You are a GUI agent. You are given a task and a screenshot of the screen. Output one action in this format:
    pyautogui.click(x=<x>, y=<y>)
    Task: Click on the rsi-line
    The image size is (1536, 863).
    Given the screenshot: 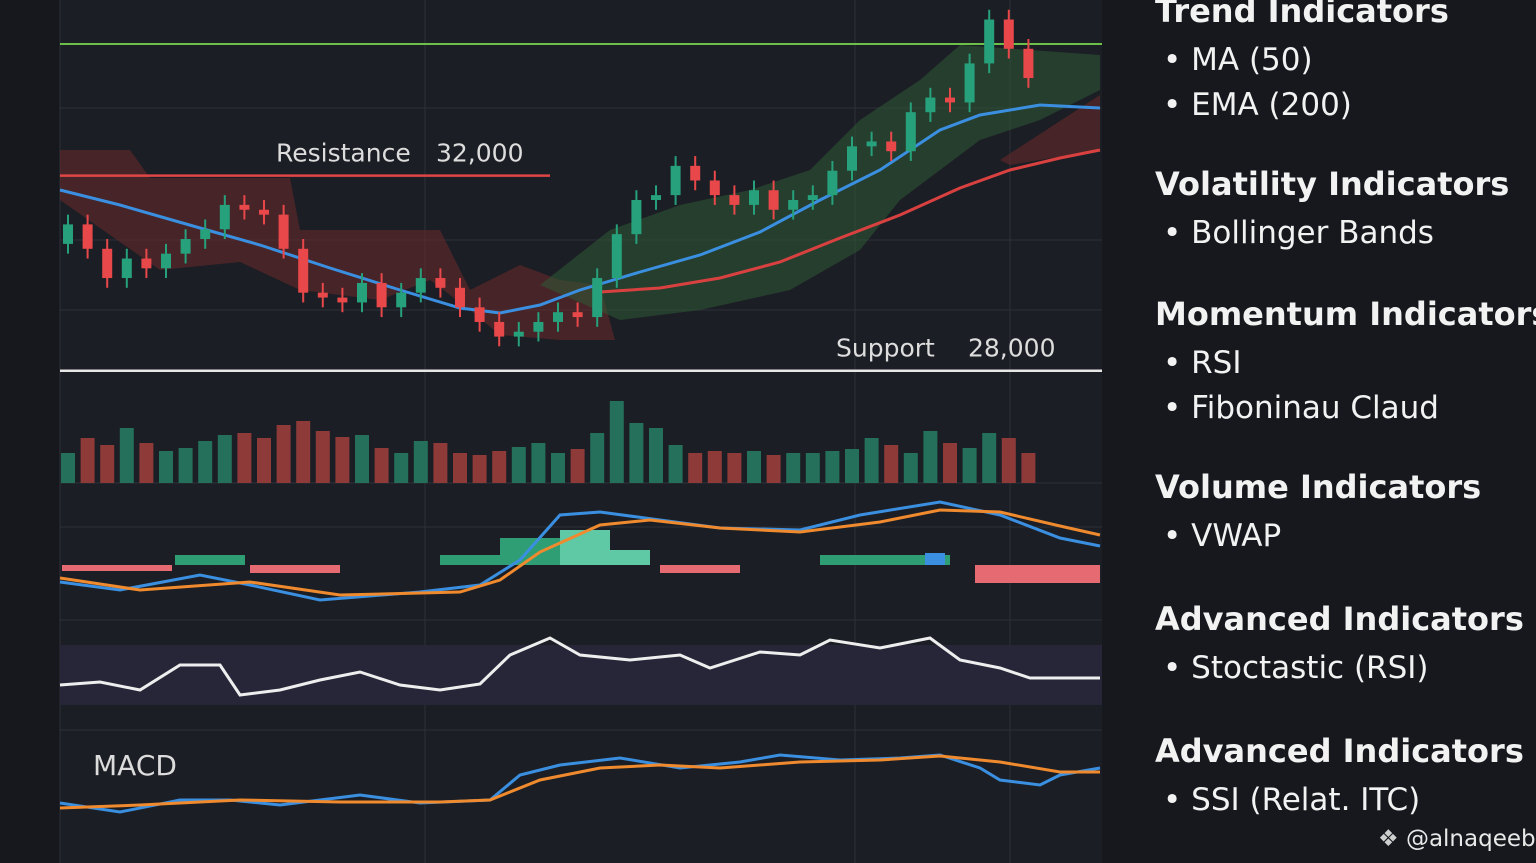 What is the action you would take?
    pyautogui.click(x=579, y=666)
    